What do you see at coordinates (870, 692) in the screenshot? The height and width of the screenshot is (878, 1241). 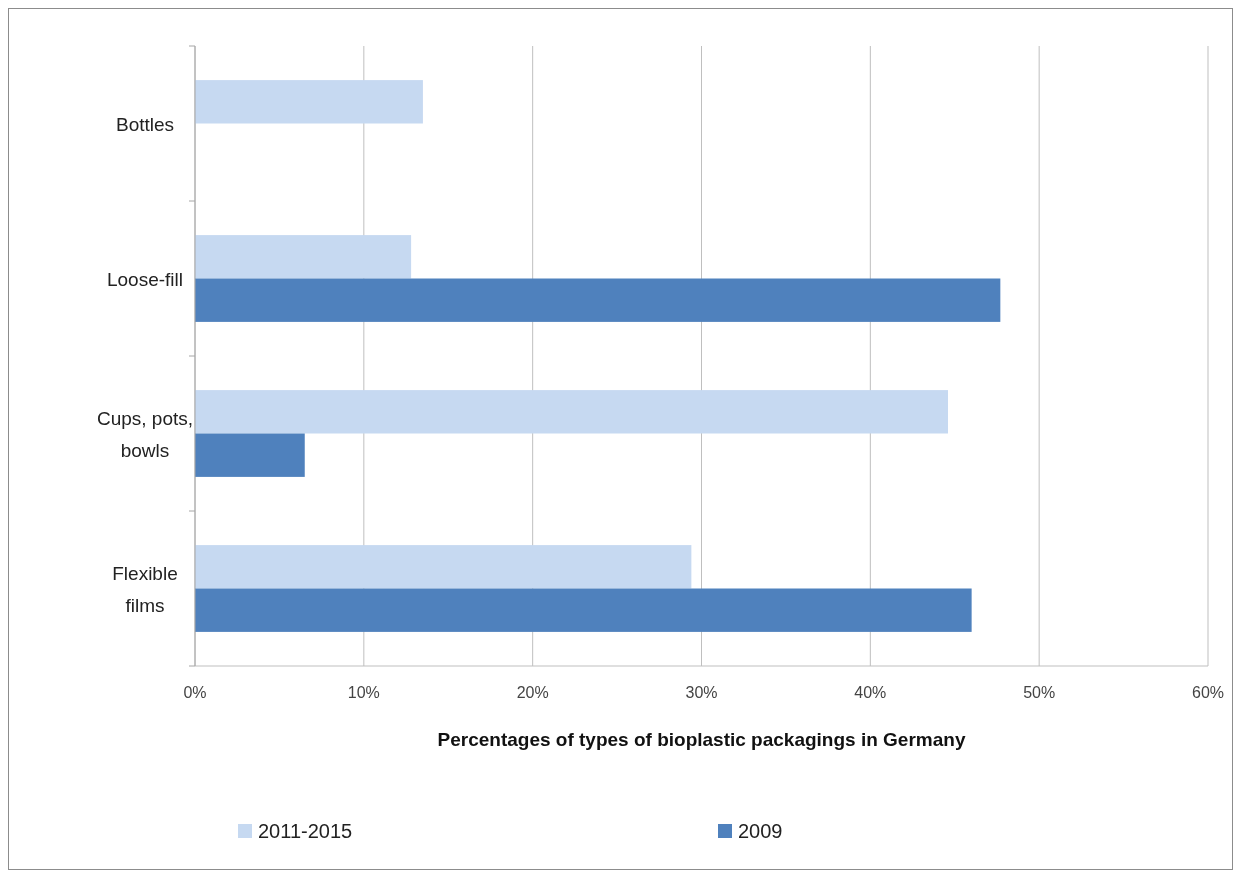 I see `x-tick-label: 40%` at bounding box center [870, 692].